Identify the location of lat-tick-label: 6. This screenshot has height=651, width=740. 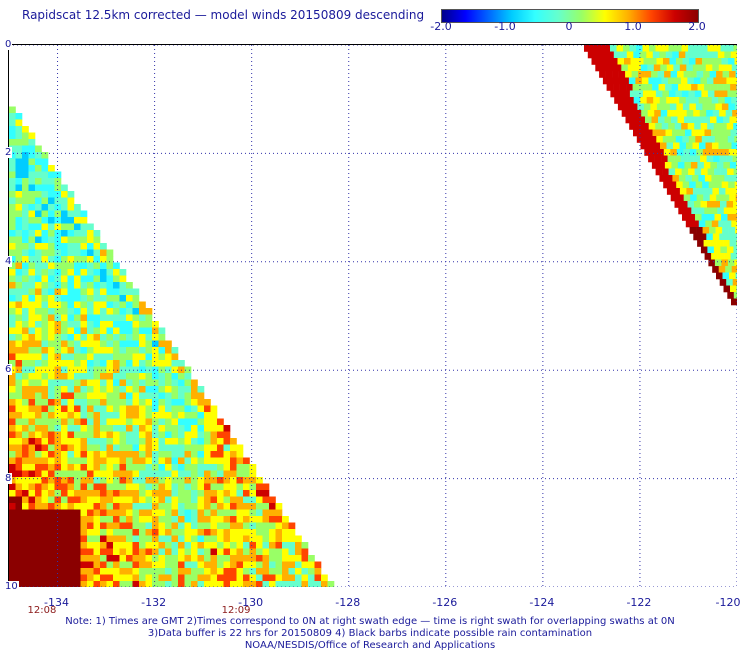
(8, 369).